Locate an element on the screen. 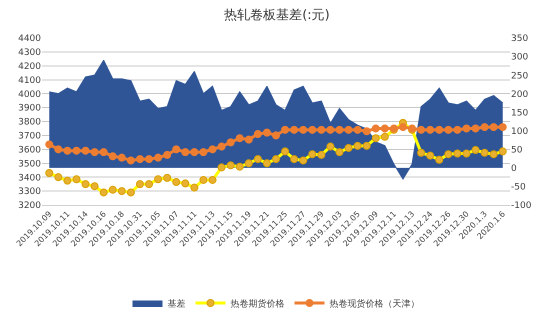  y-tick-label: 3400 is located at coordinates (30, 178).